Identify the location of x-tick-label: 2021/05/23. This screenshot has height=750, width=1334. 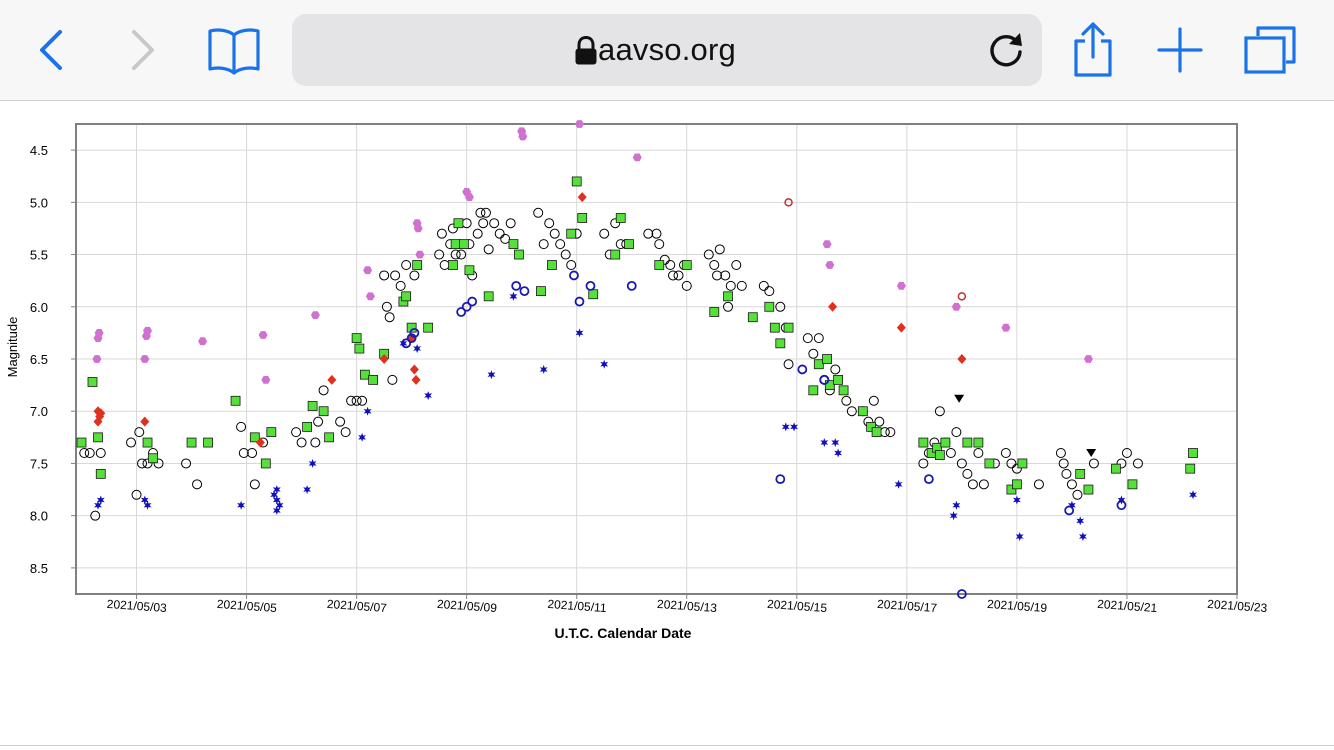
(1237, 606).